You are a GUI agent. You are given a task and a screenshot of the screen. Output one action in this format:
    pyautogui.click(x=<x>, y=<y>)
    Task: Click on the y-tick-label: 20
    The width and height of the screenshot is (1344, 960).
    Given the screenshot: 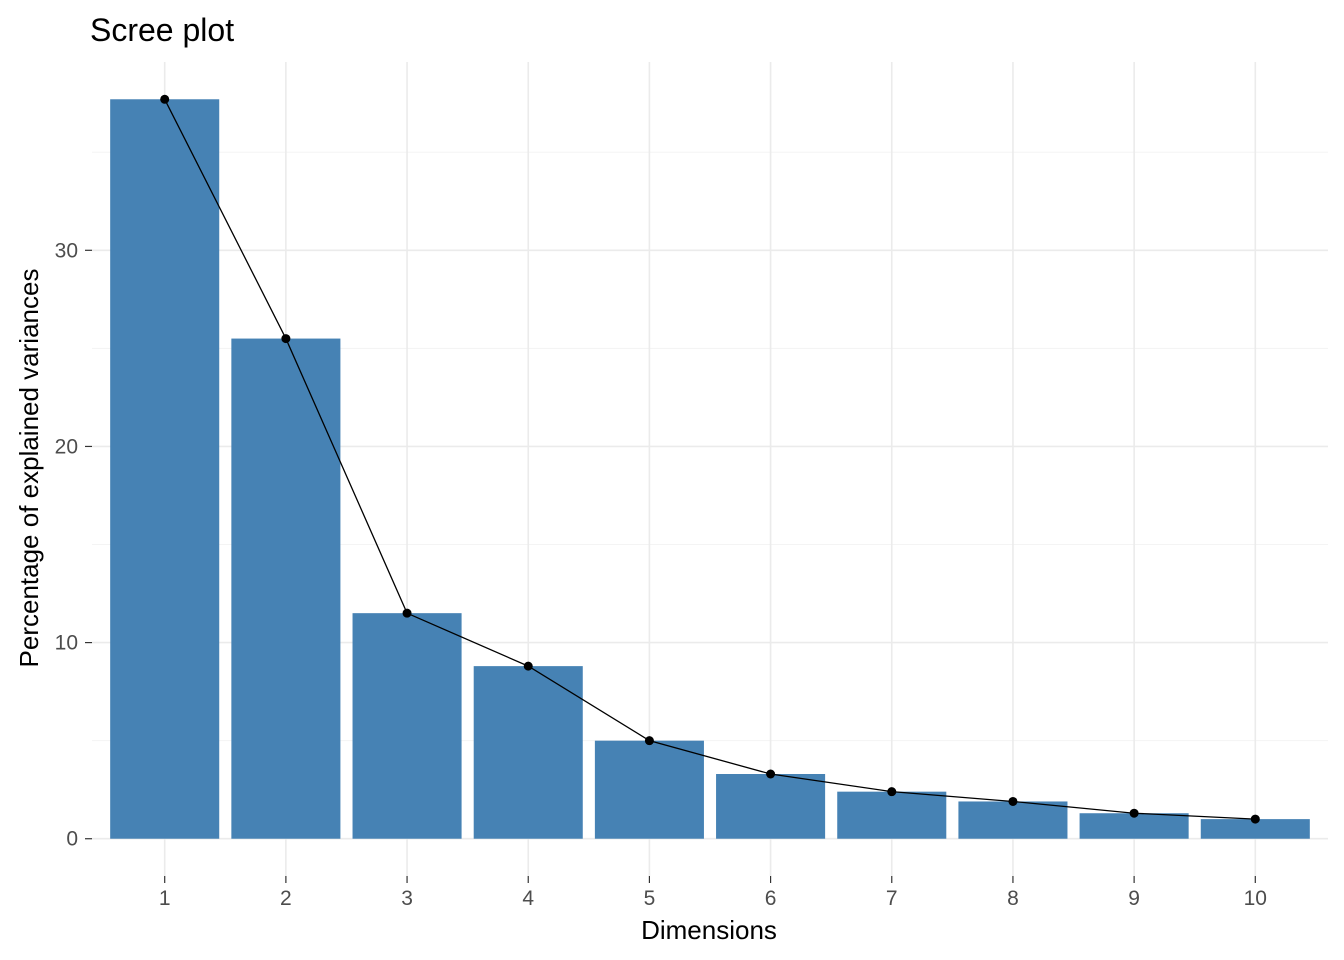 What is the action you would take?
    pyautogui.click(x=66, y=446)
    